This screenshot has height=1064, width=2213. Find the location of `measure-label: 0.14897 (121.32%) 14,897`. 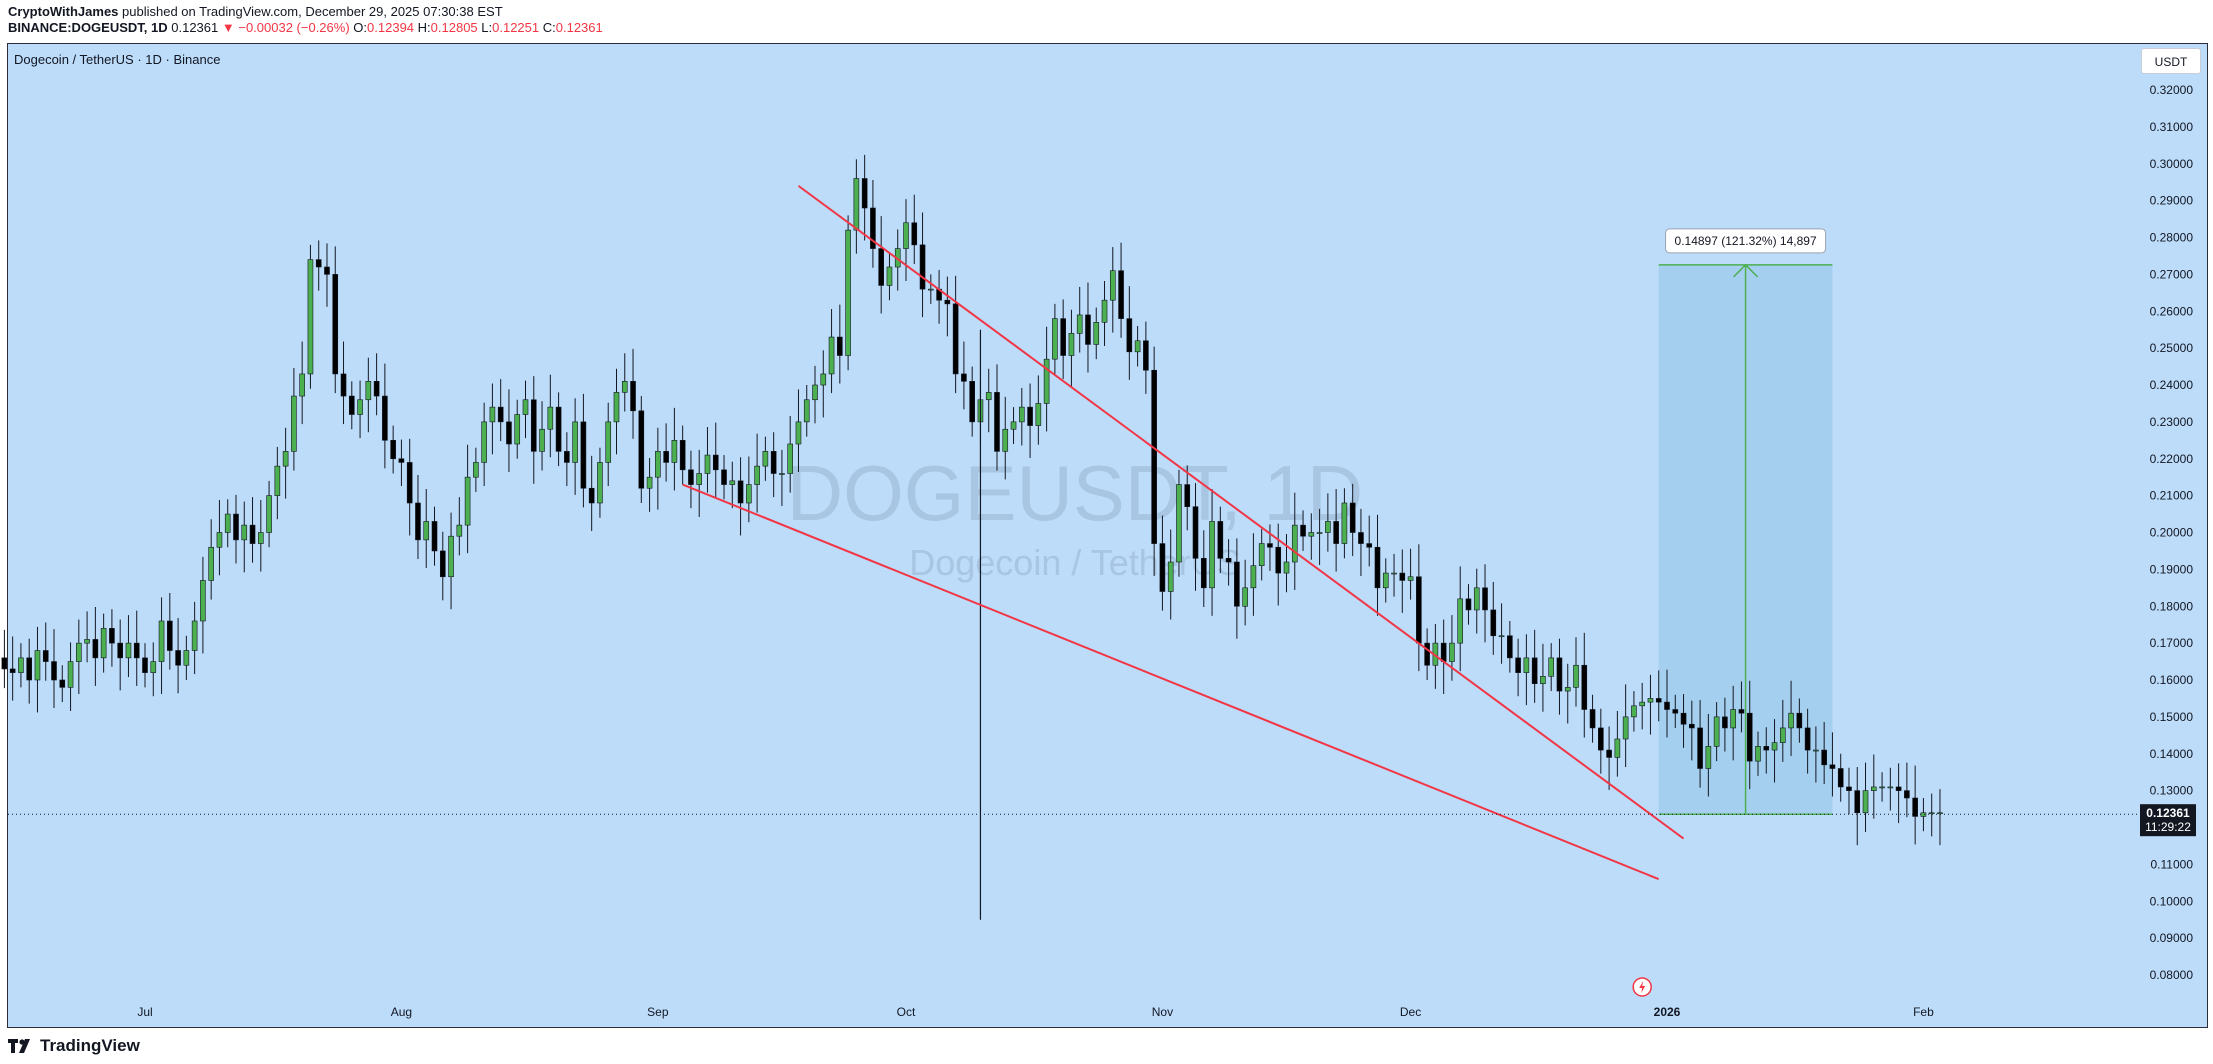

measure-label: 0.14897 (121.32%) 14,897 is located at coordinates (1746, 241).